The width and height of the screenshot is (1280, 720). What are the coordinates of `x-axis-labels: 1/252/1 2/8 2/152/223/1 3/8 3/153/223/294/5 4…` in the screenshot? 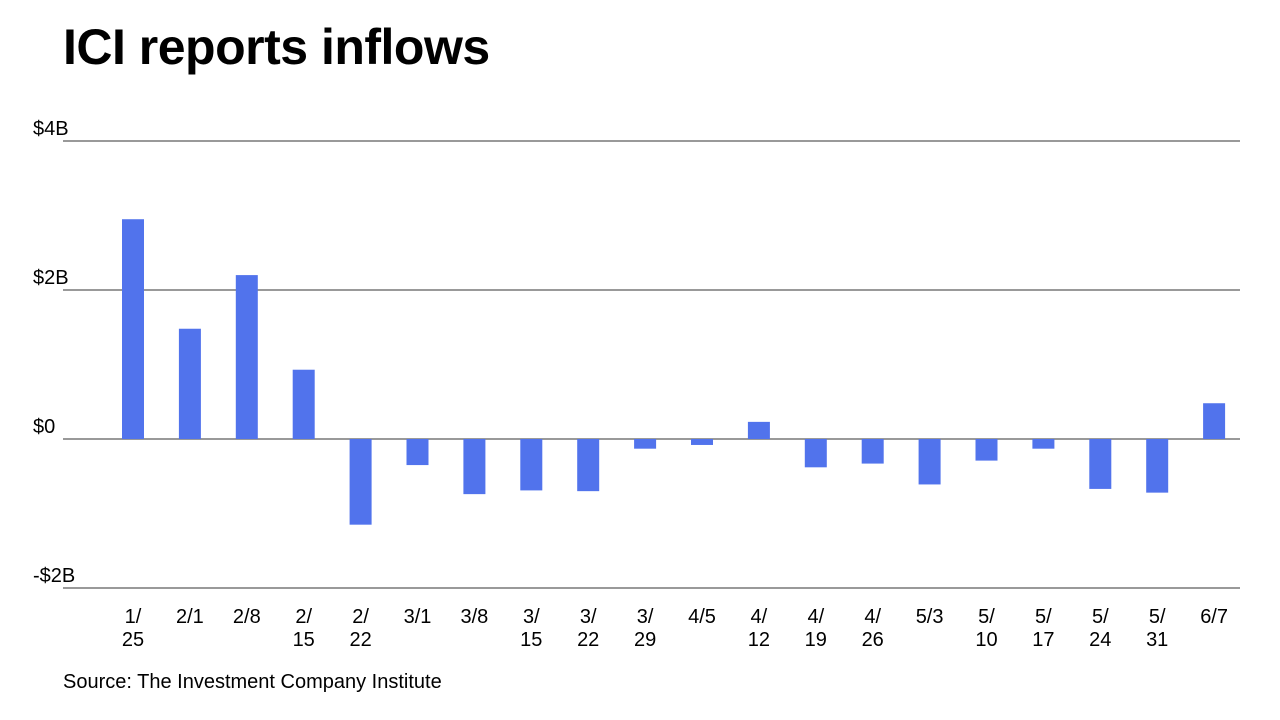 It's located at (675, 628).